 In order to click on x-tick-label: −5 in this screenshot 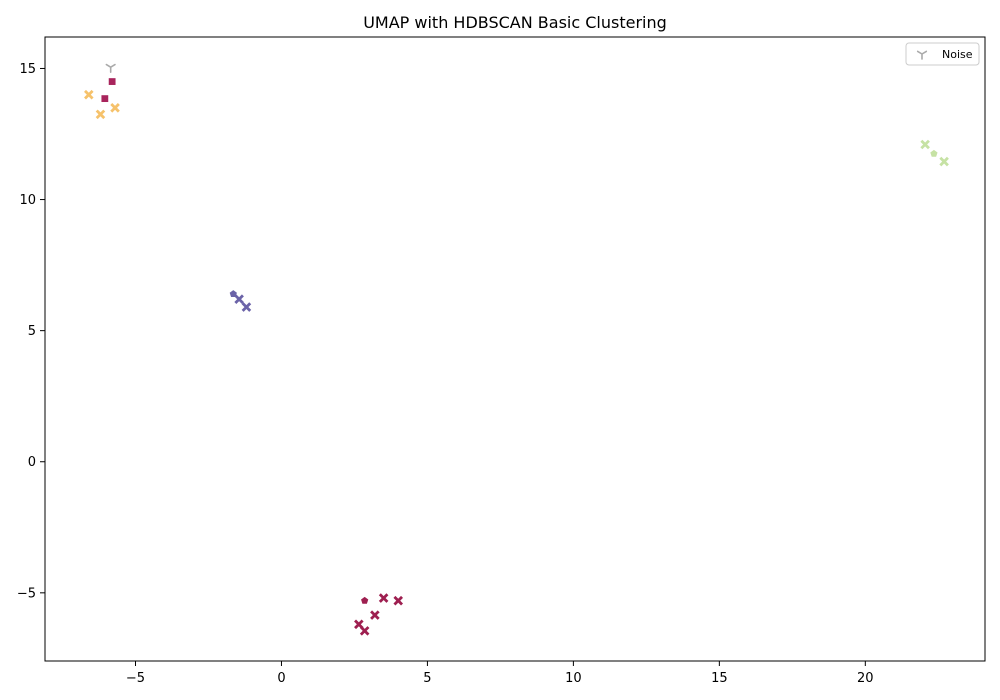, I will do `click(135, 678)`.